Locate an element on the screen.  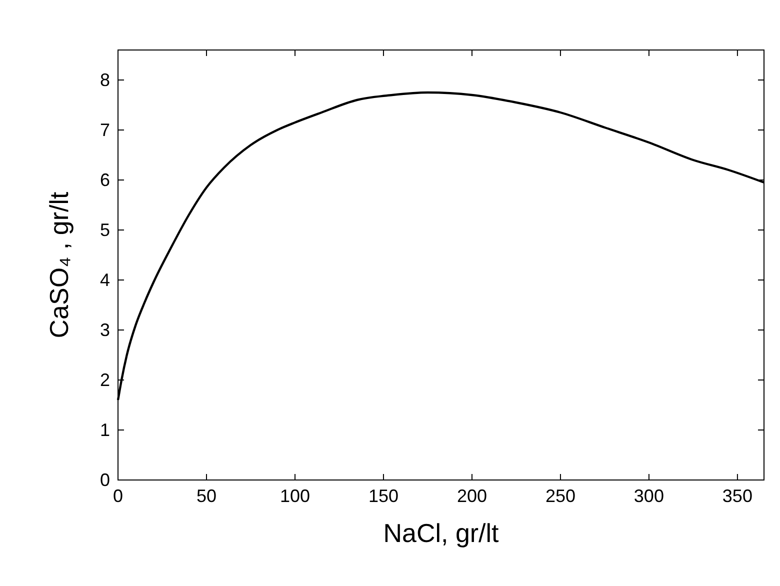
x-tick-label: 200 is located at coordinates (471, 496).